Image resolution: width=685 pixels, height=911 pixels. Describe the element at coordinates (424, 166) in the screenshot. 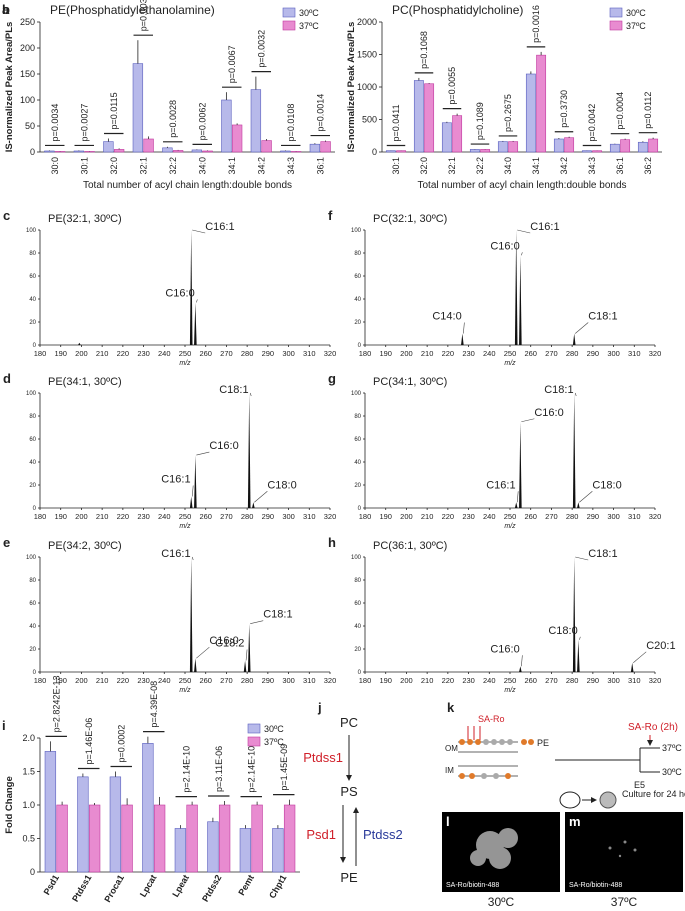

I see `x-tick-label: 32:0` at that location.